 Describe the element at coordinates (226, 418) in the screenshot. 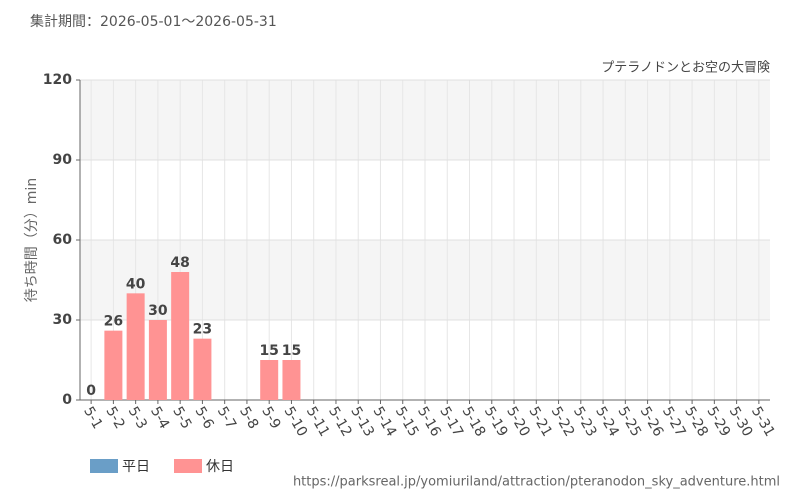

I see `x-tick-label: 5-7` at that location.